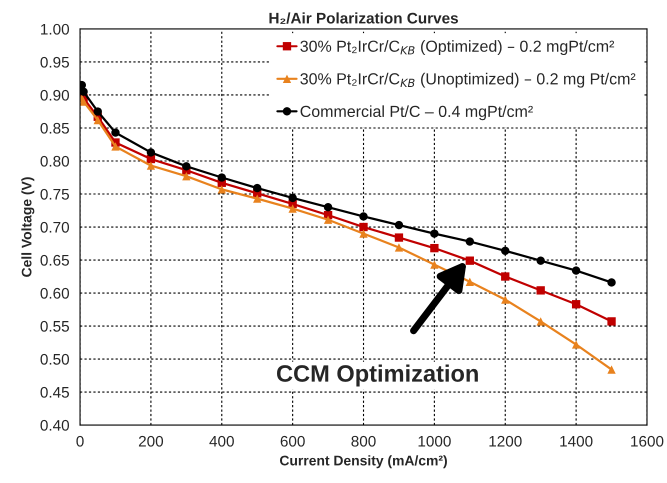 The height and width of the screenshot is (483, 667). Describe the element at coordinates (363, 441) in the screenshot. I see `x-tick-label: 800` at that location.